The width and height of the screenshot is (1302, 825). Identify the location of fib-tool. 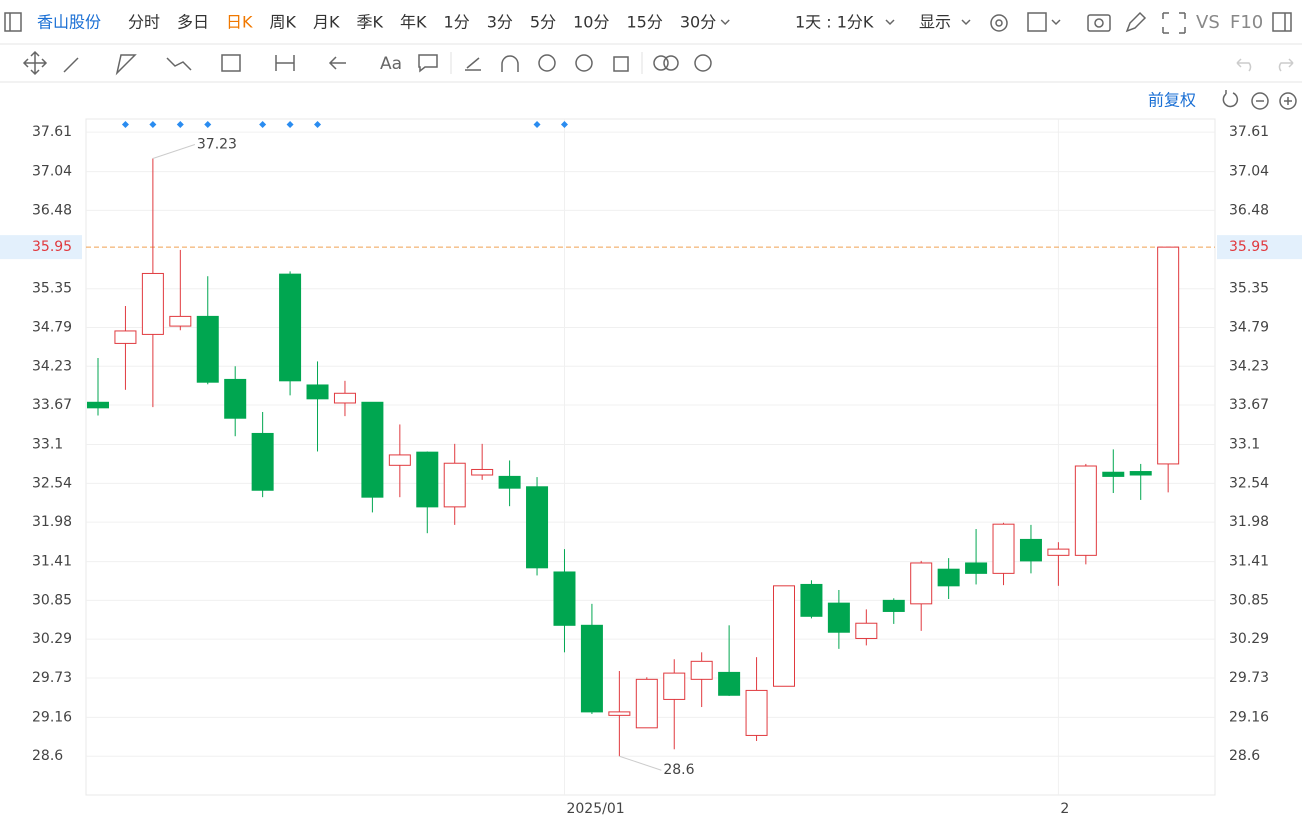
(231, 63).